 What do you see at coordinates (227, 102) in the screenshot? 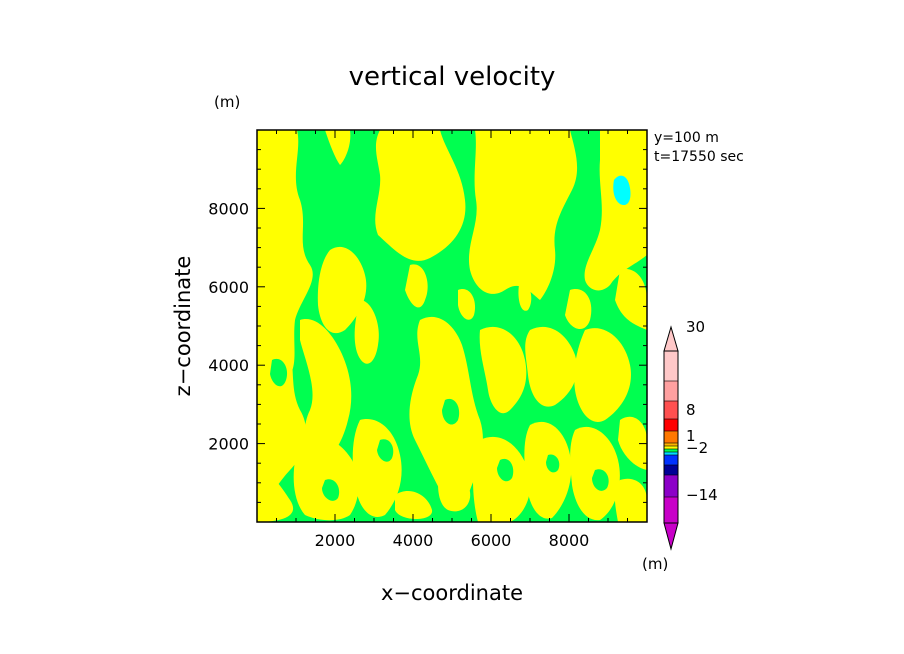
I see `y-unit-label: (m)` at bounding box center [227, 102].